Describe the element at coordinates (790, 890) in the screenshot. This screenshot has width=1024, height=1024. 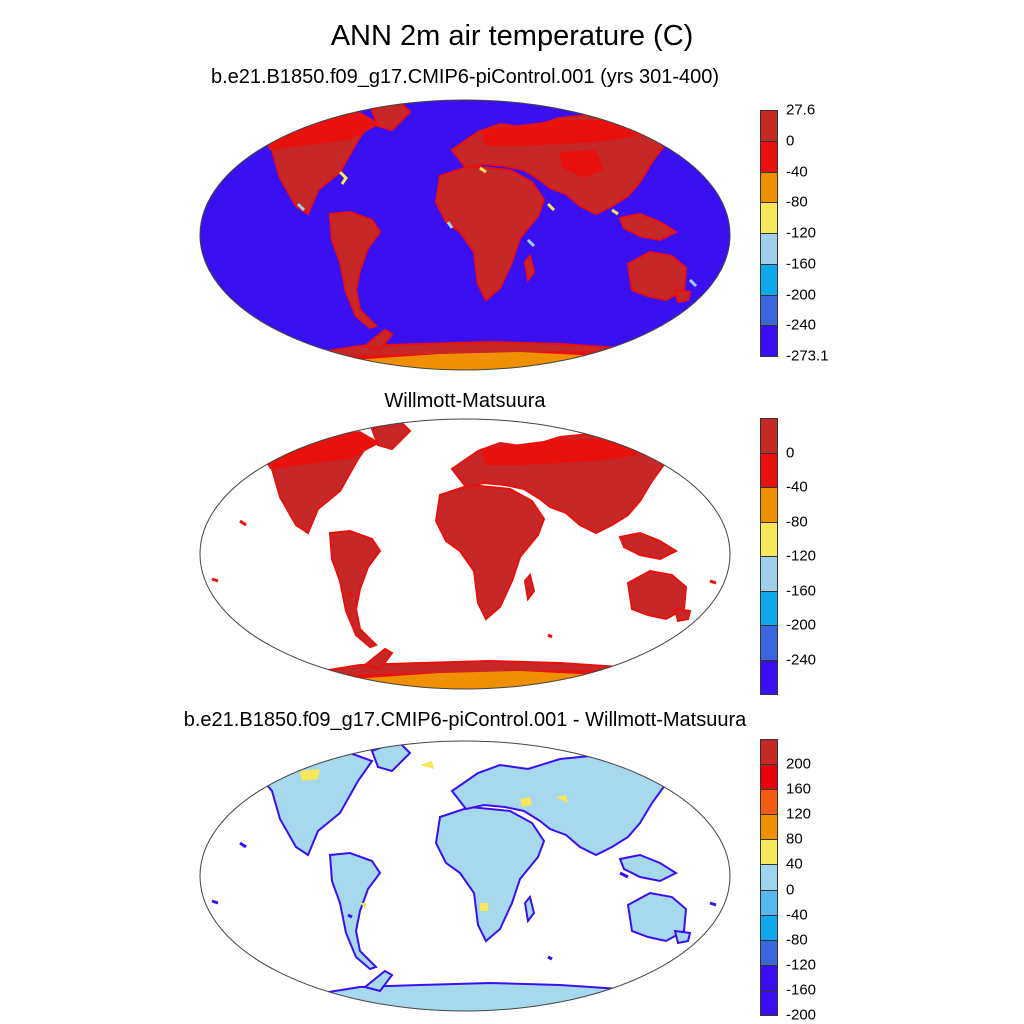
I see `colorbar-3-label: 0` at that location.